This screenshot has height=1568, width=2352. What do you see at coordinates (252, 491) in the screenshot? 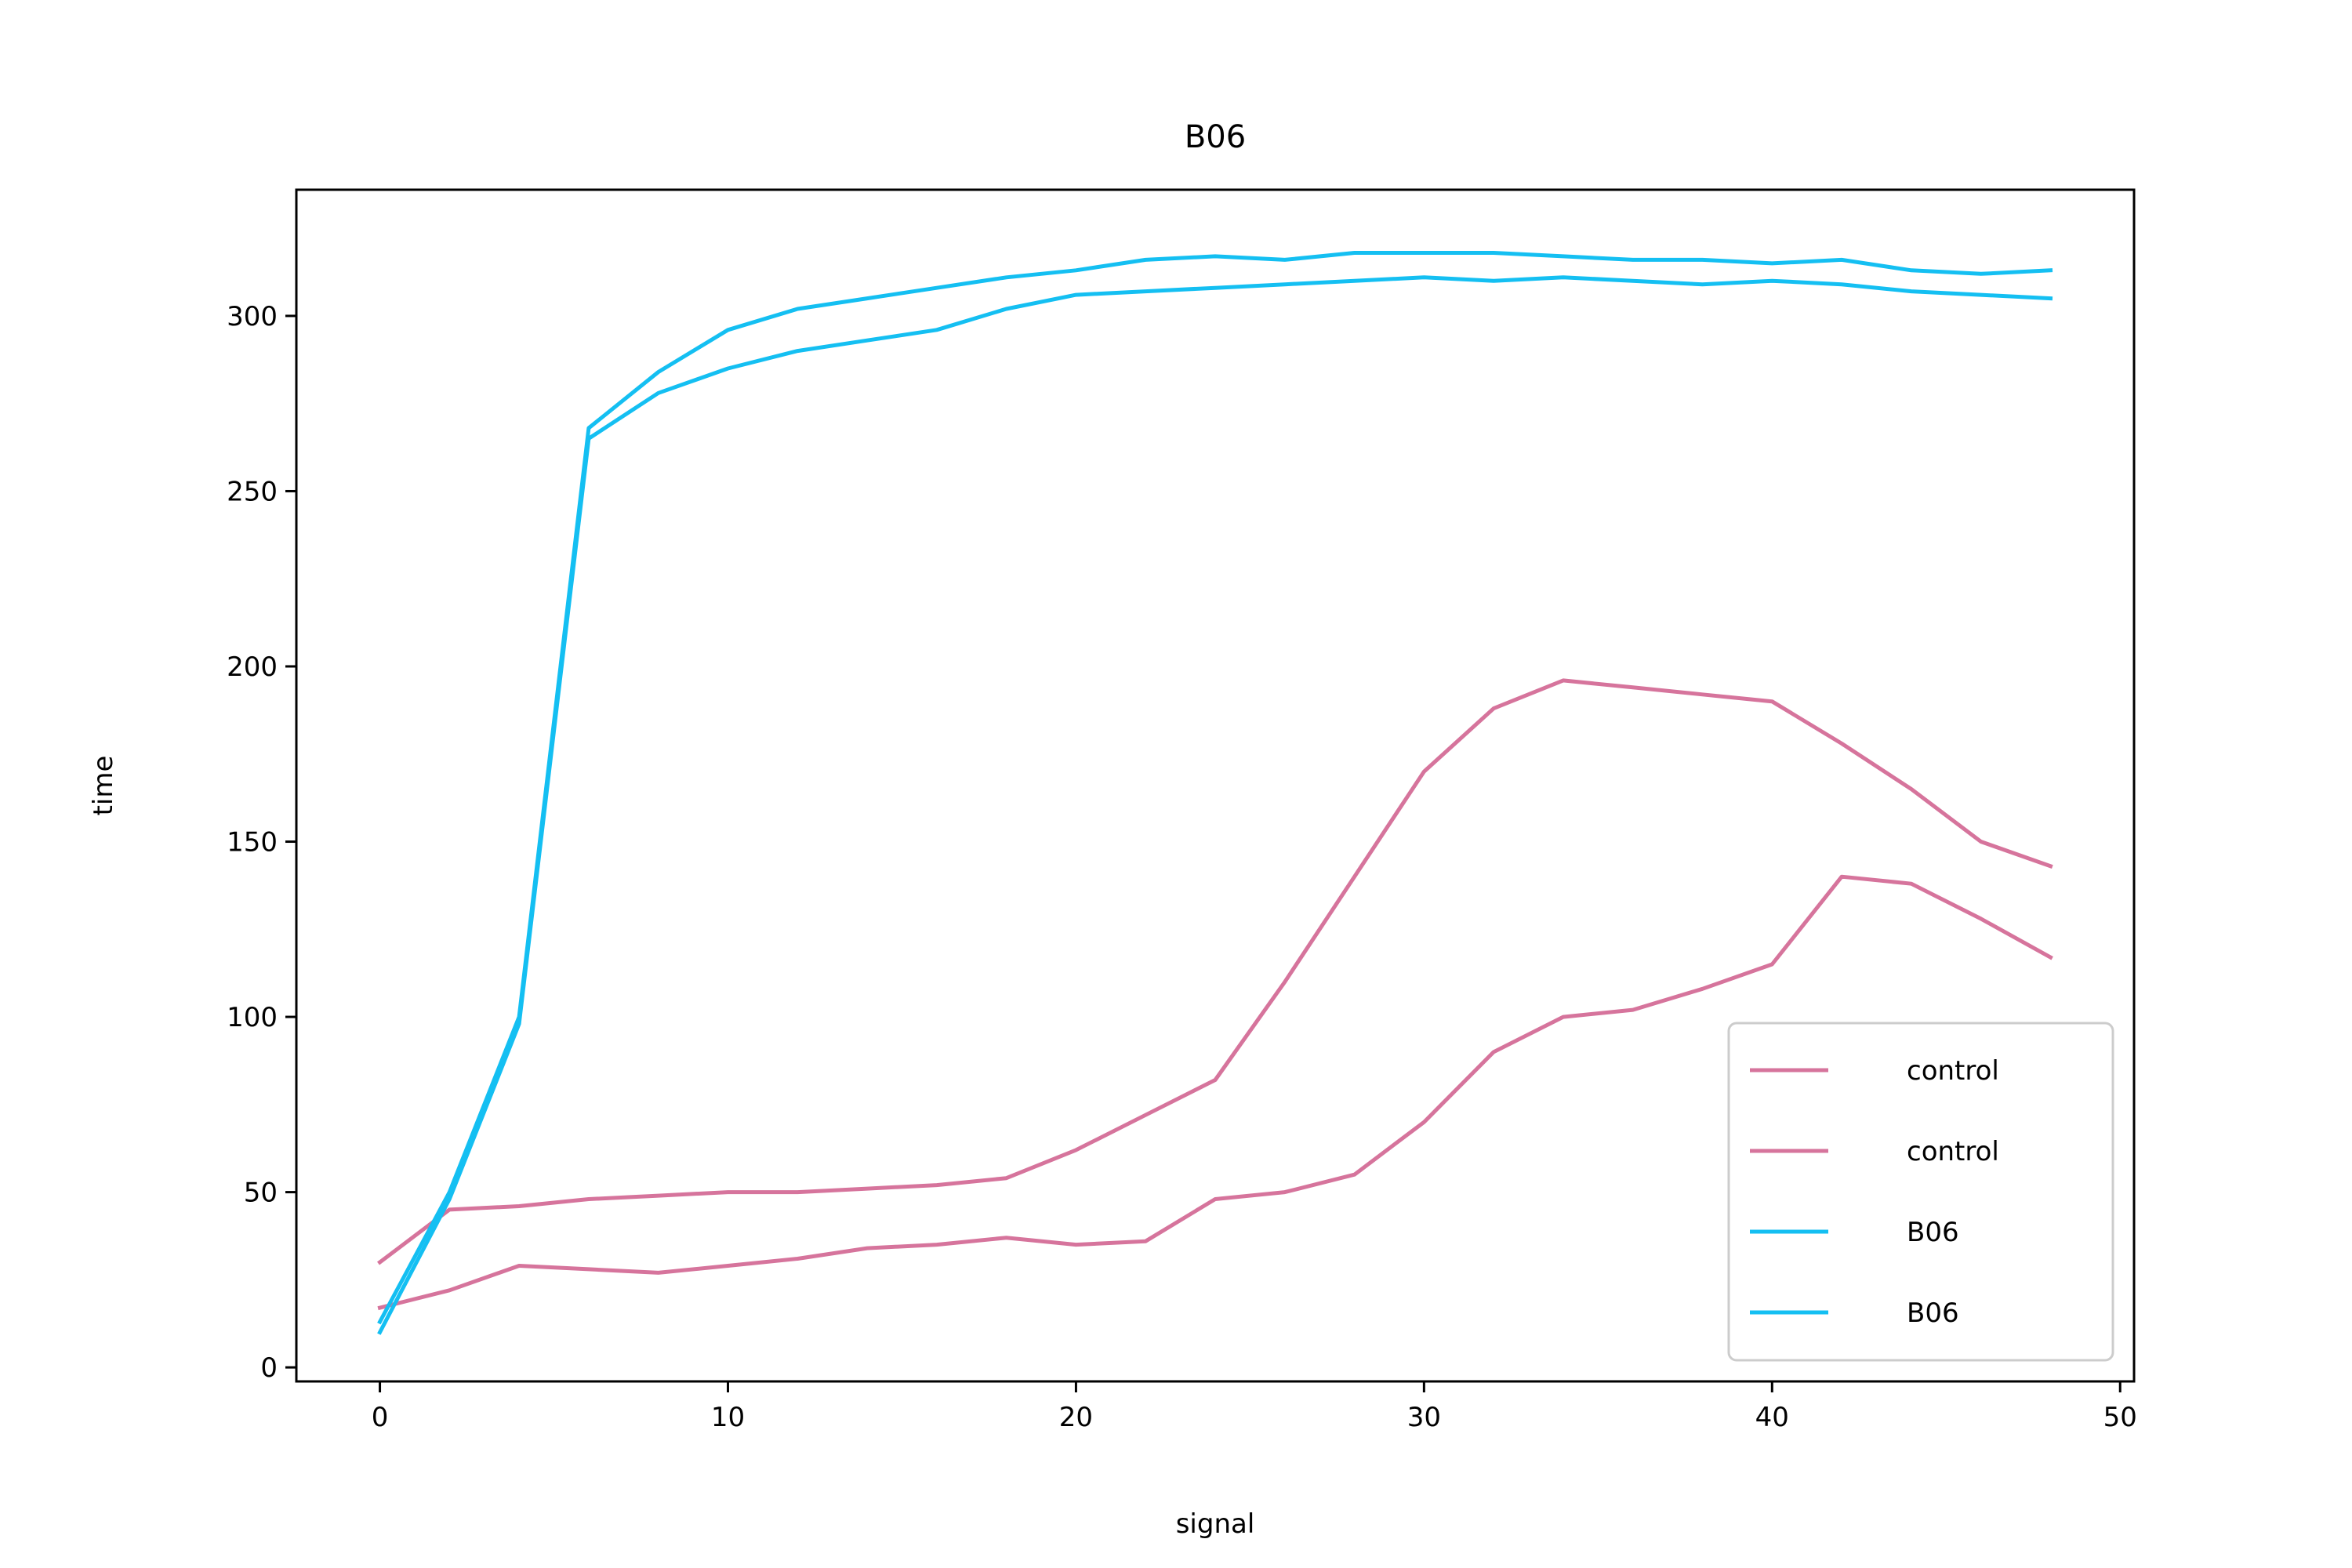
I see `y-tick-label: 250` at bounding box center [252, 491].